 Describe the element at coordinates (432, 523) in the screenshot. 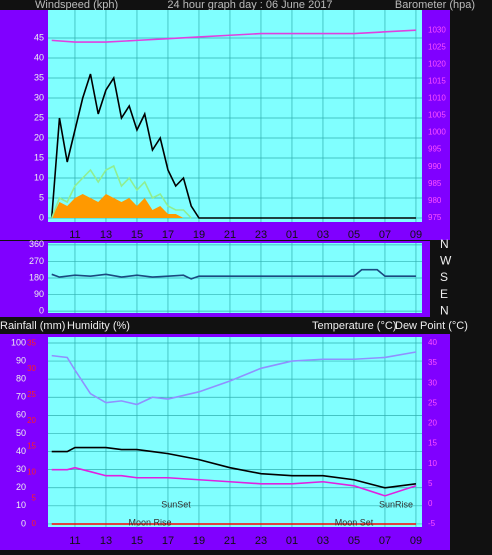

I see `y2-tick-label: -5` at that location.